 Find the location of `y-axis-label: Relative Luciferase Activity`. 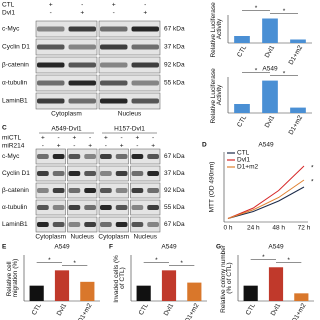

y-axis-label: Relative Luciferase Activity is located at coordinates (216, 94).